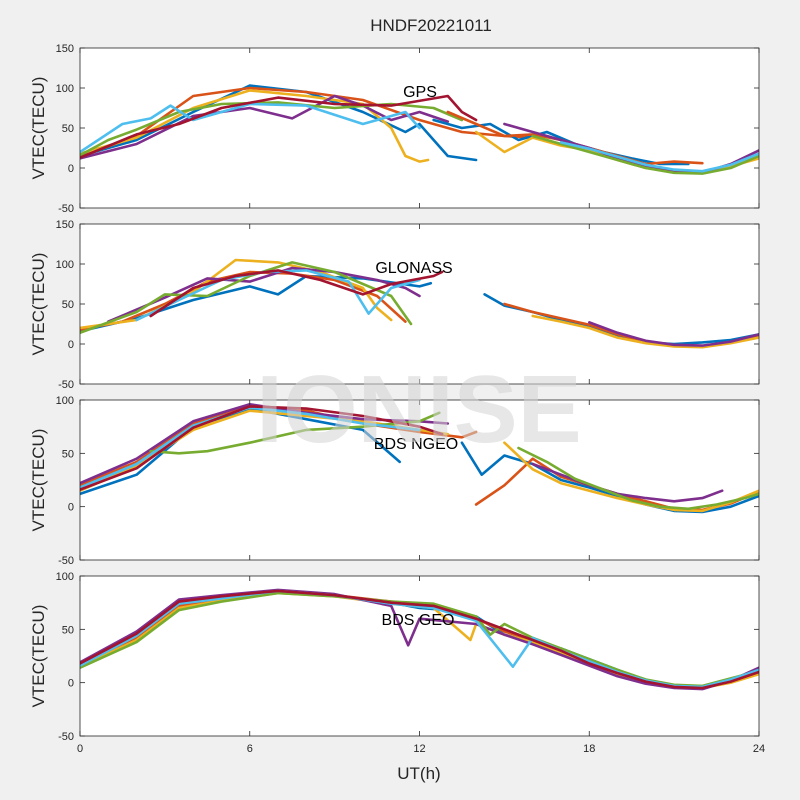  Describe the element at coordinates (416, 444) in the screenshot. I see `panel-label: BDS NGEO` at that location.